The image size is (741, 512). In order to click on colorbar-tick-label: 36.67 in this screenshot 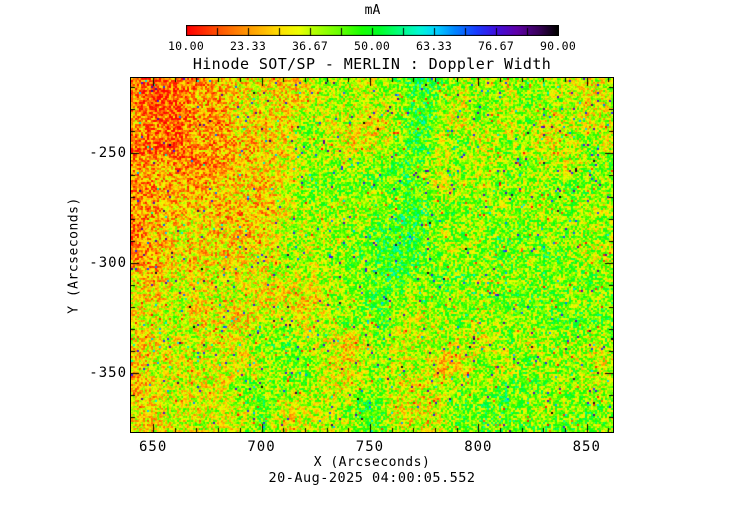, I will do `click(310, 46)`.